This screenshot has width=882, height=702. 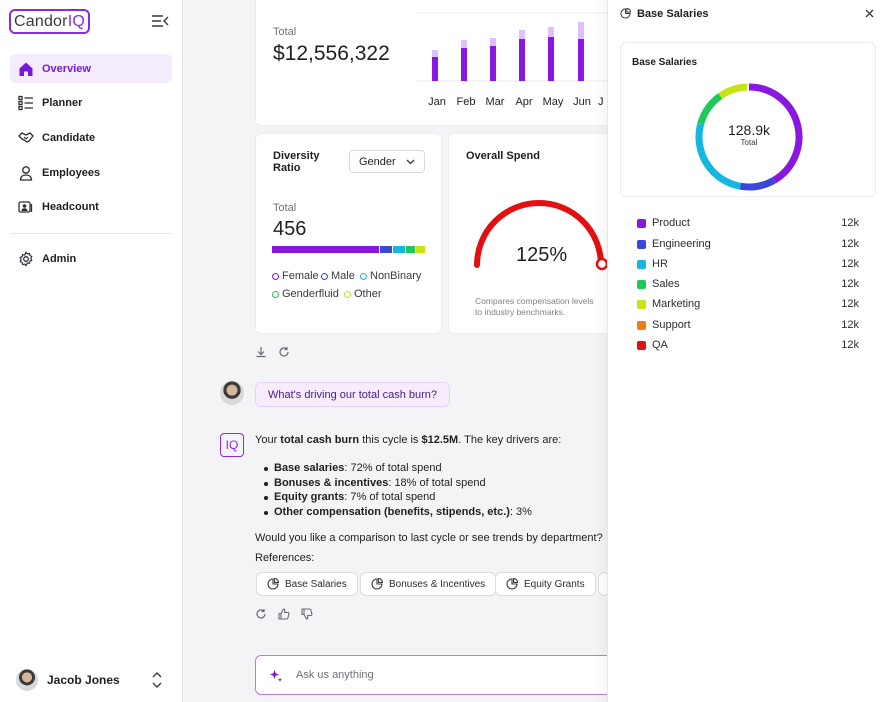 I want to click on department-label: Support, so click(x=671, y=325).